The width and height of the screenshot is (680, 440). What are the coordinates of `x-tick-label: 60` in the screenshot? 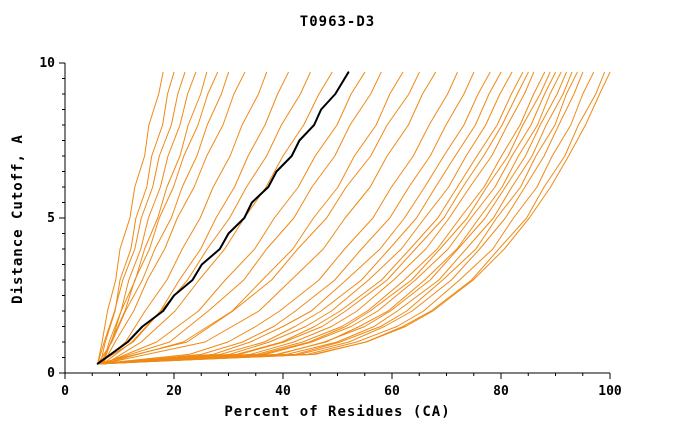 It's located at (392, 391).